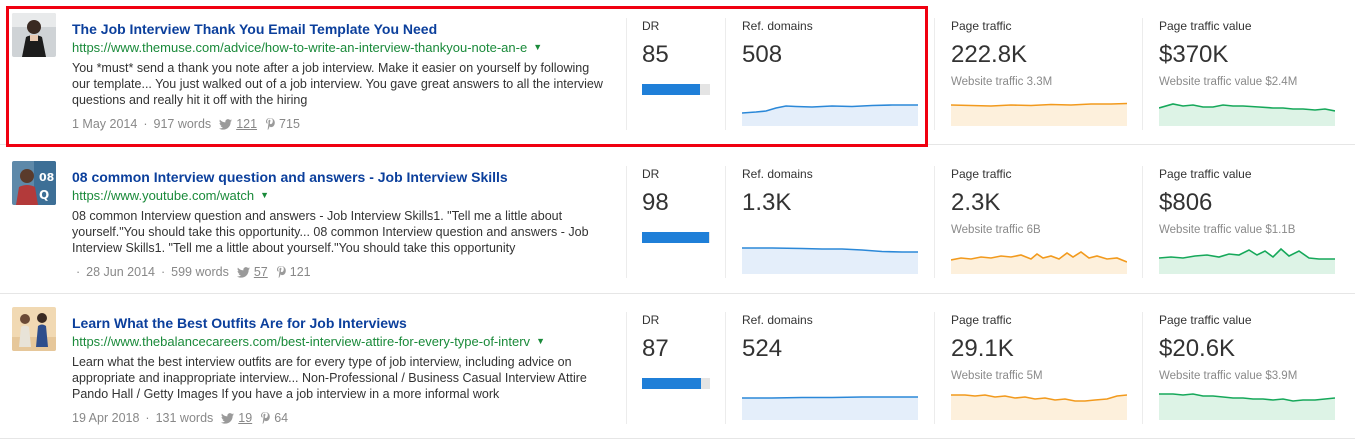 This screenshot has height=440, width=1355. Describe the element at coordinates (265, 418) in the screenshot. I see `pinterest-icon` at that location.